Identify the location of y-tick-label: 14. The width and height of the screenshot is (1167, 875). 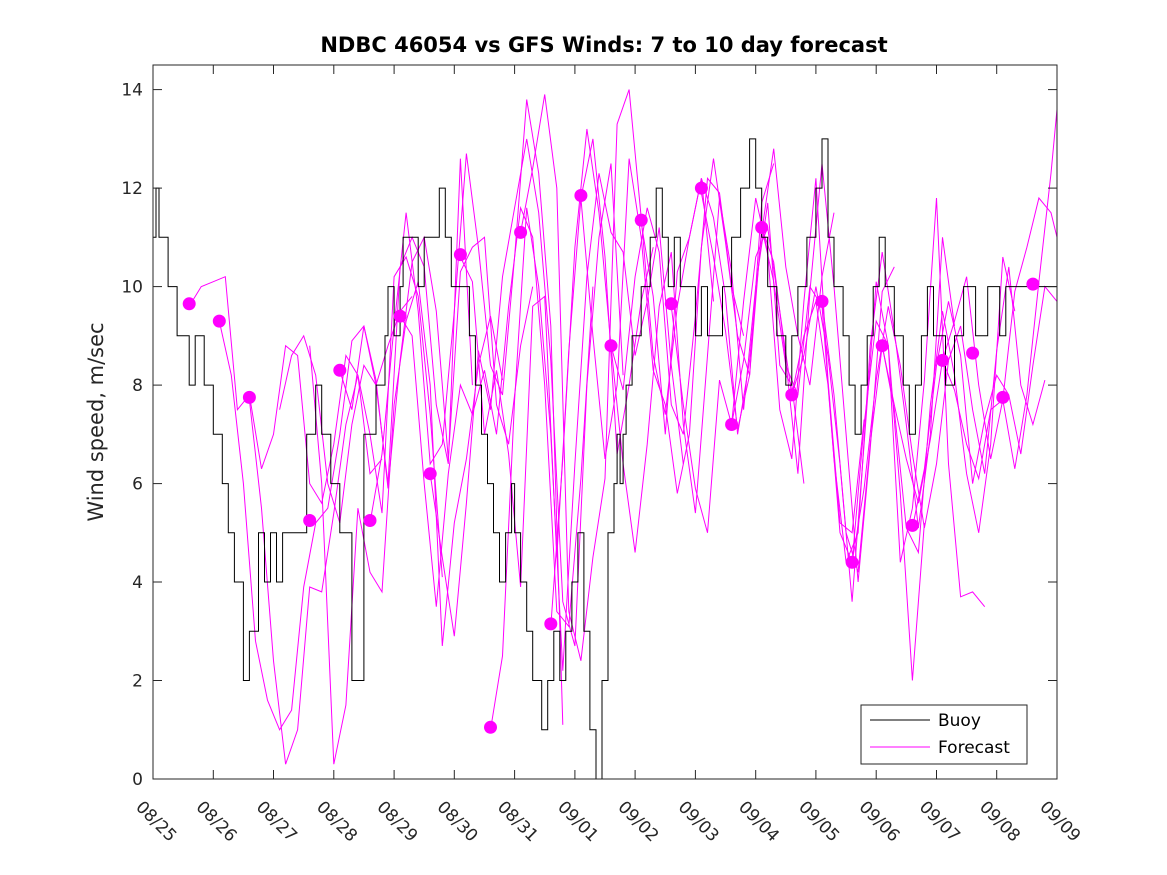
(132, 91).